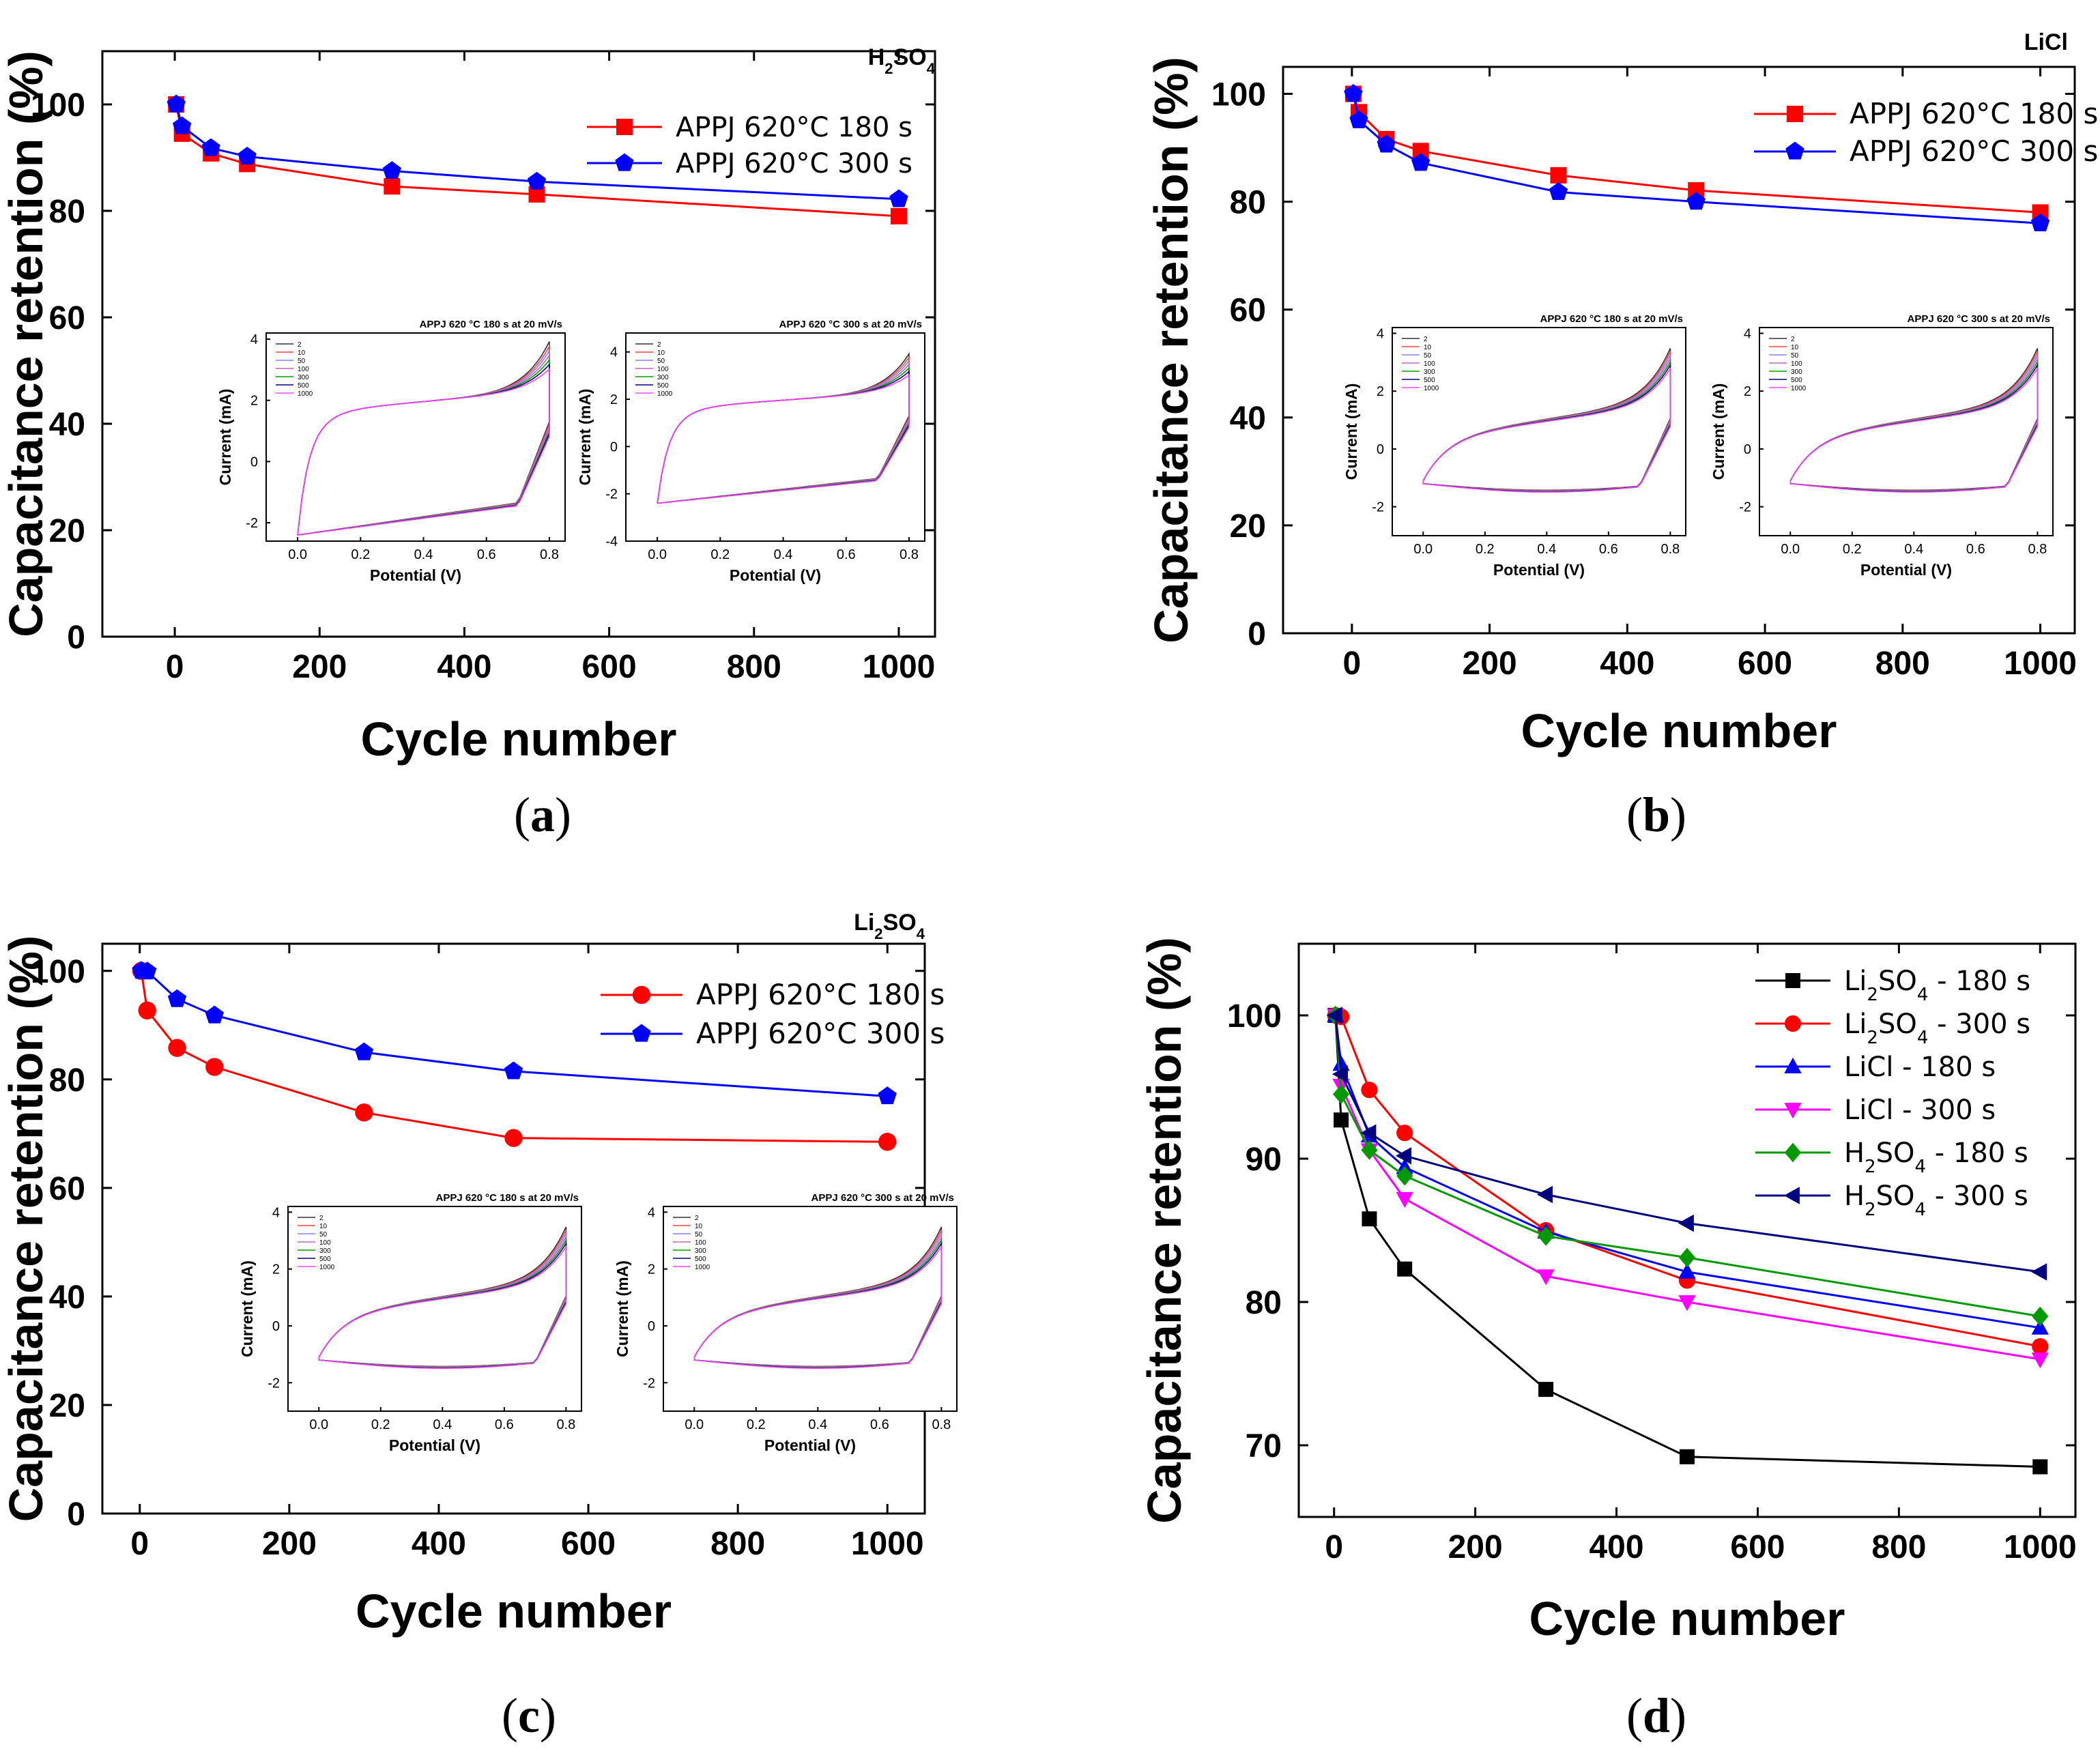  I want to click on y-tick-label: 60, so click(1248, 311).